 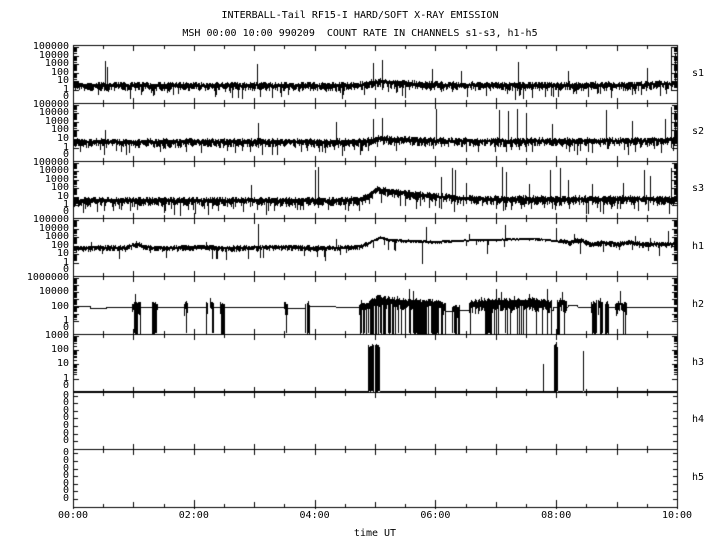 I want to click on y-tick-label-s1: 0, so click(x=65, y=96).